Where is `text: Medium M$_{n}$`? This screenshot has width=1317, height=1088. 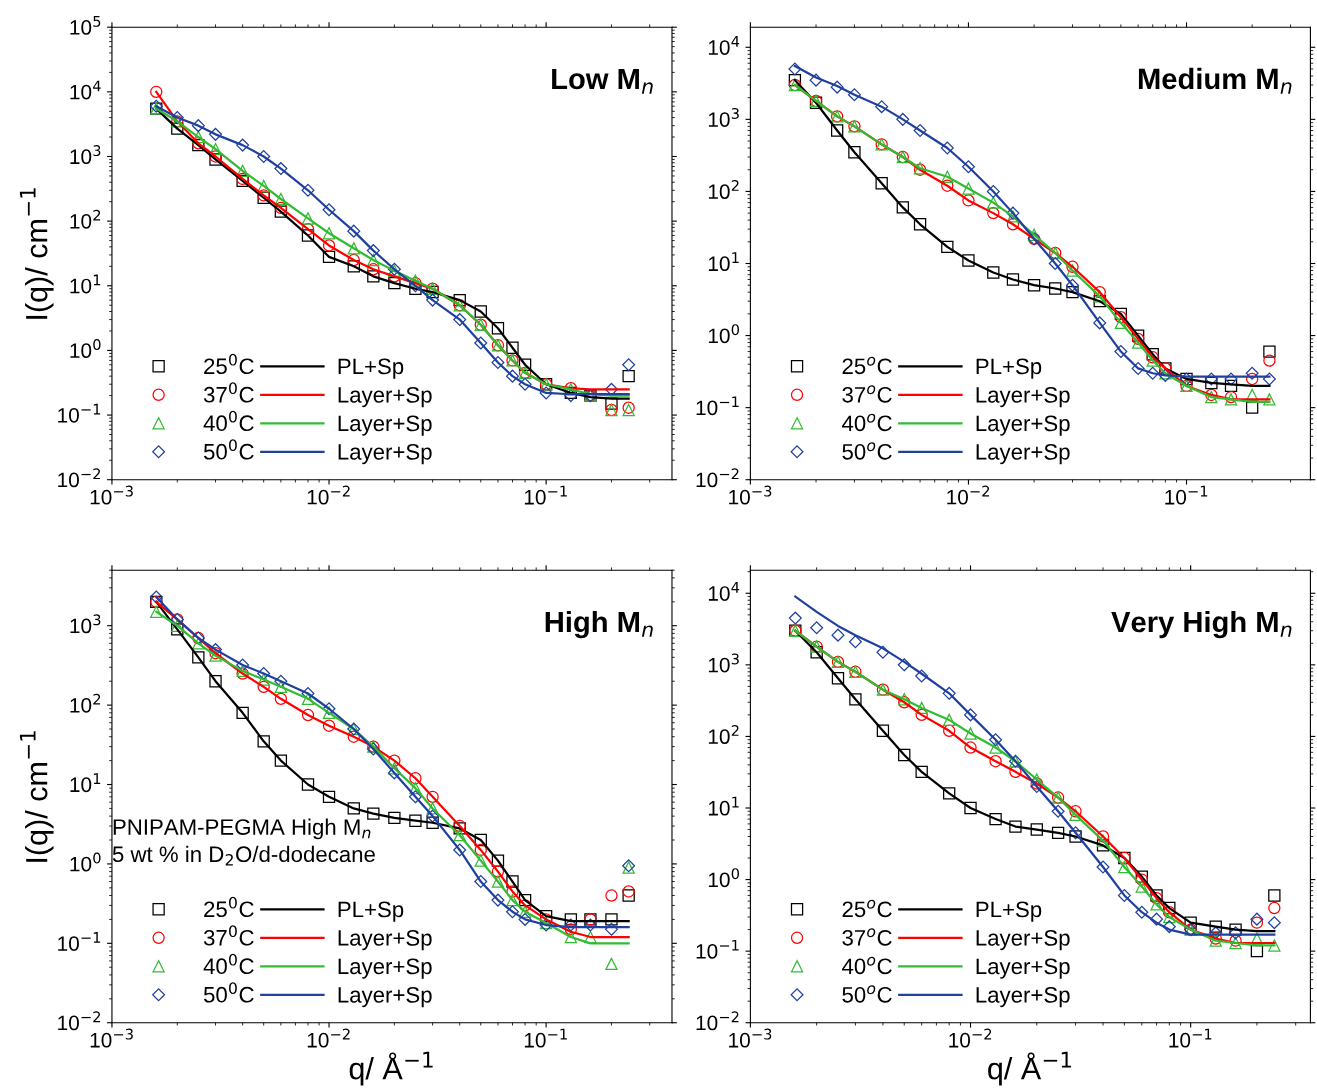
text: Medium M$_{n}$ is located at coordinates (1215, 80).